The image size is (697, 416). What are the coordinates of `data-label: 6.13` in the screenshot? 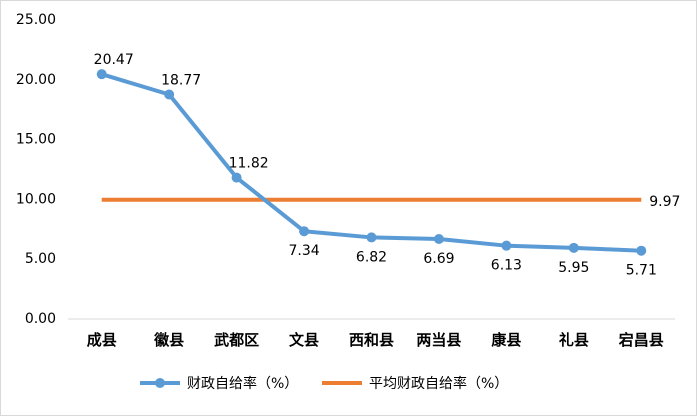 It's located at (506, 266).